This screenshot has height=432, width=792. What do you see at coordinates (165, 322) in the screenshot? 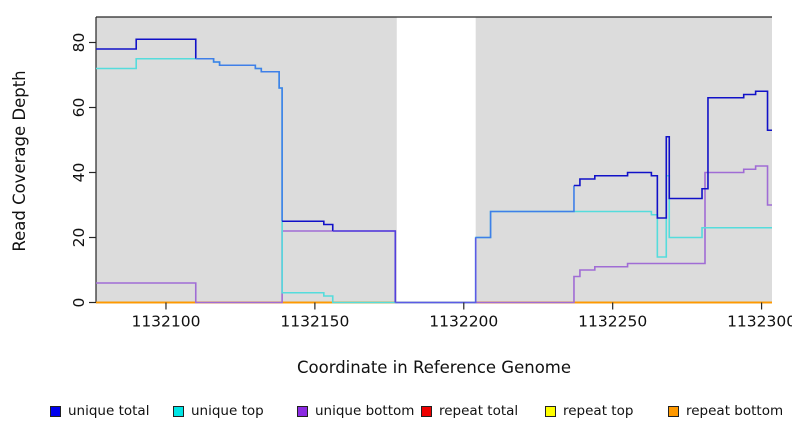
I see `x-tick-label: 1132100` at bounding box center [165, 322].